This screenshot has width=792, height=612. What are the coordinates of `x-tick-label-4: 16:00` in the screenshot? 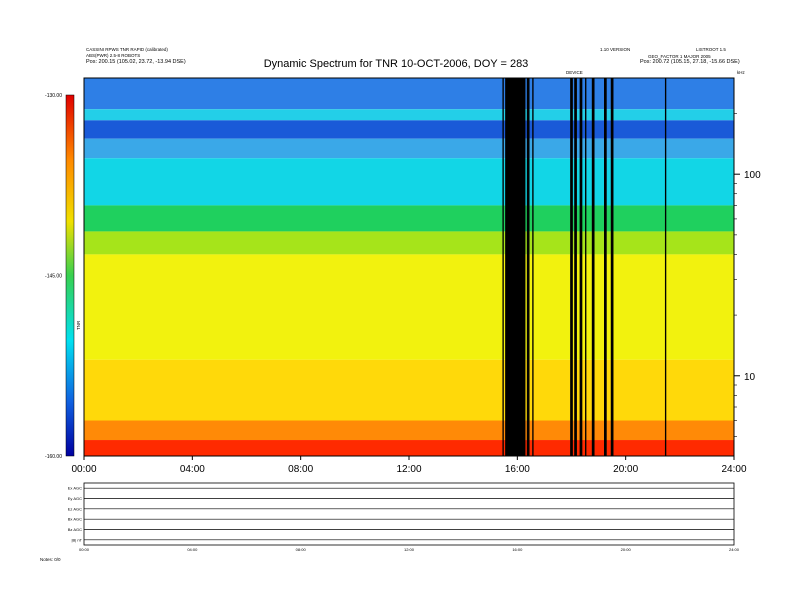 It's located at (517, 469).